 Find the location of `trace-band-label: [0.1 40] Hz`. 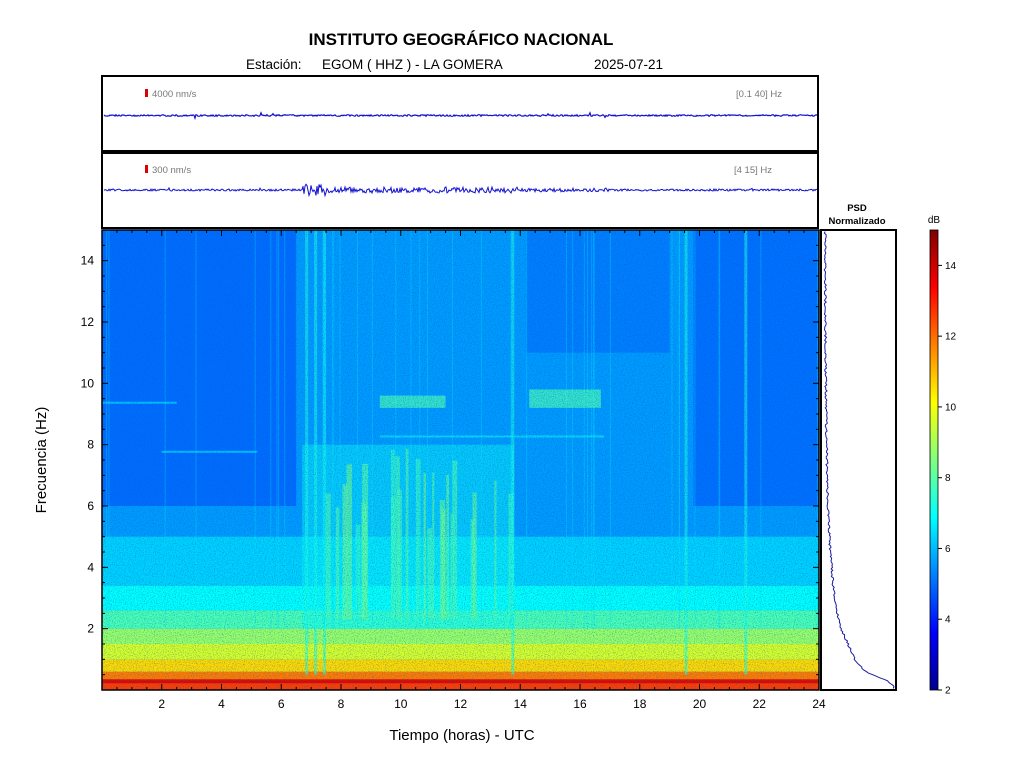

trace-band-label: [0.1 40] Hz is located at coordinates (759, 94).